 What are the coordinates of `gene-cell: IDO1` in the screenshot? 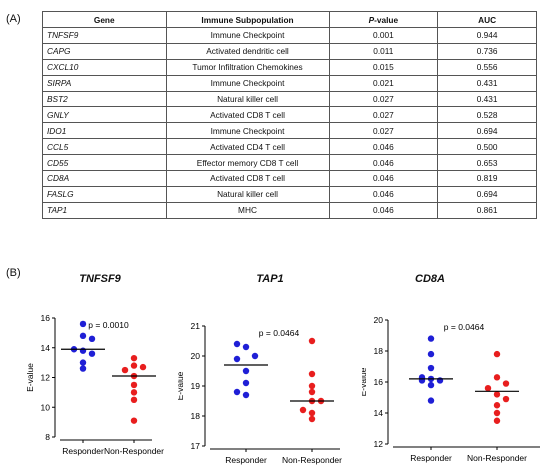 It's located at (104, 131).